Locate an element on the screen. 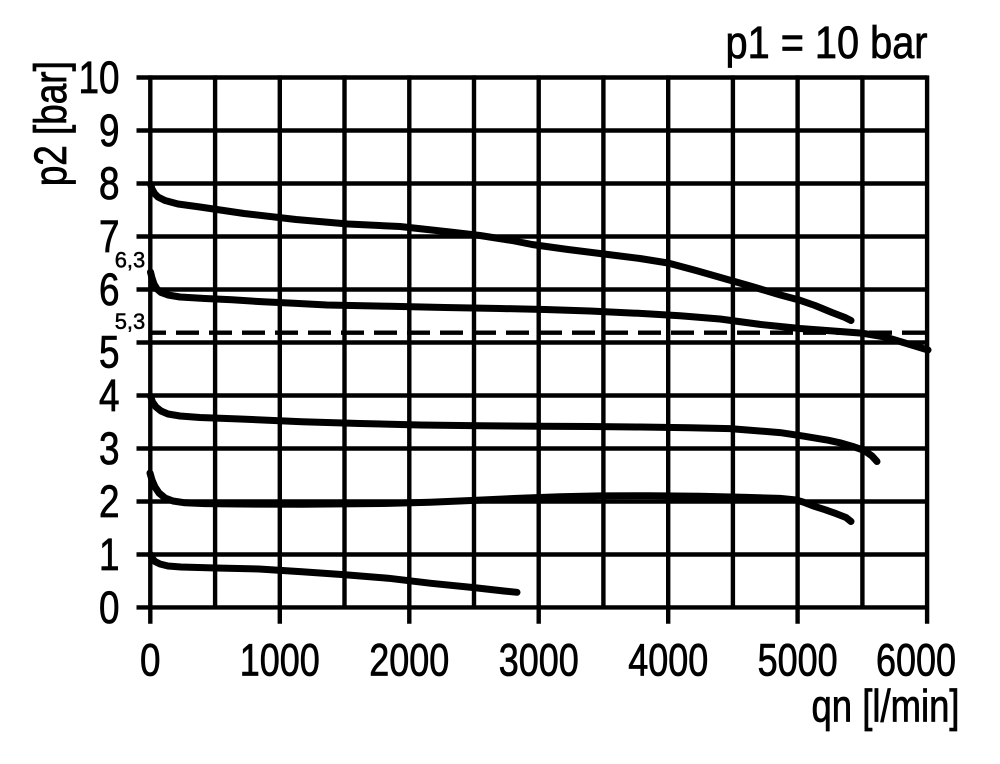  svg-text: p1 = 10 bar is located at coordinates (827, 42).